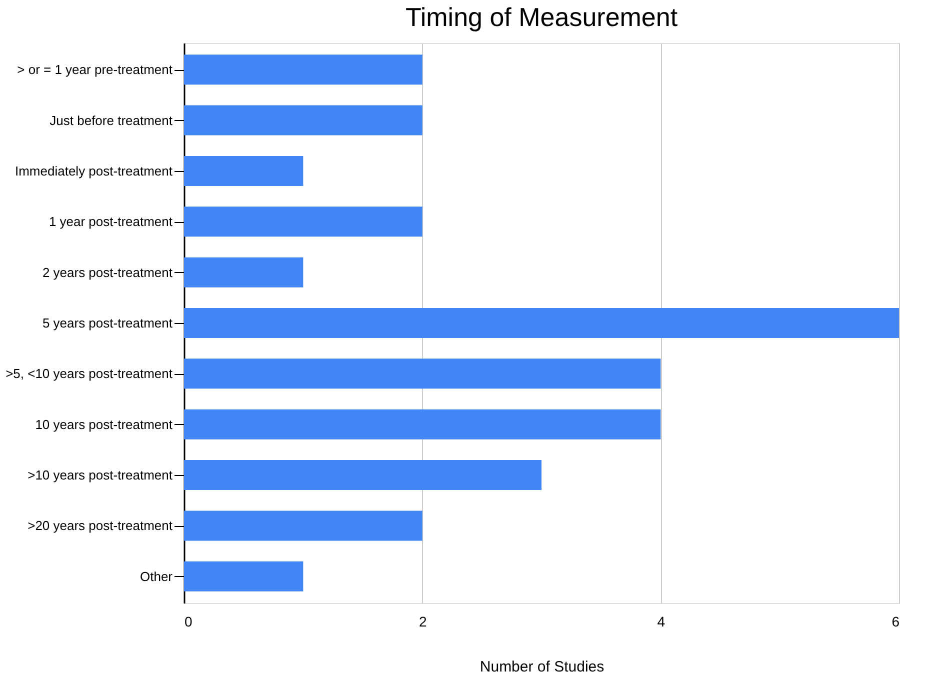 The width and height of the screenshot is (931, 696). What do you see at coordinates (661, 622) in the screenshot?
I see `x-tick-label: 4` at bounding box center [661, 622].